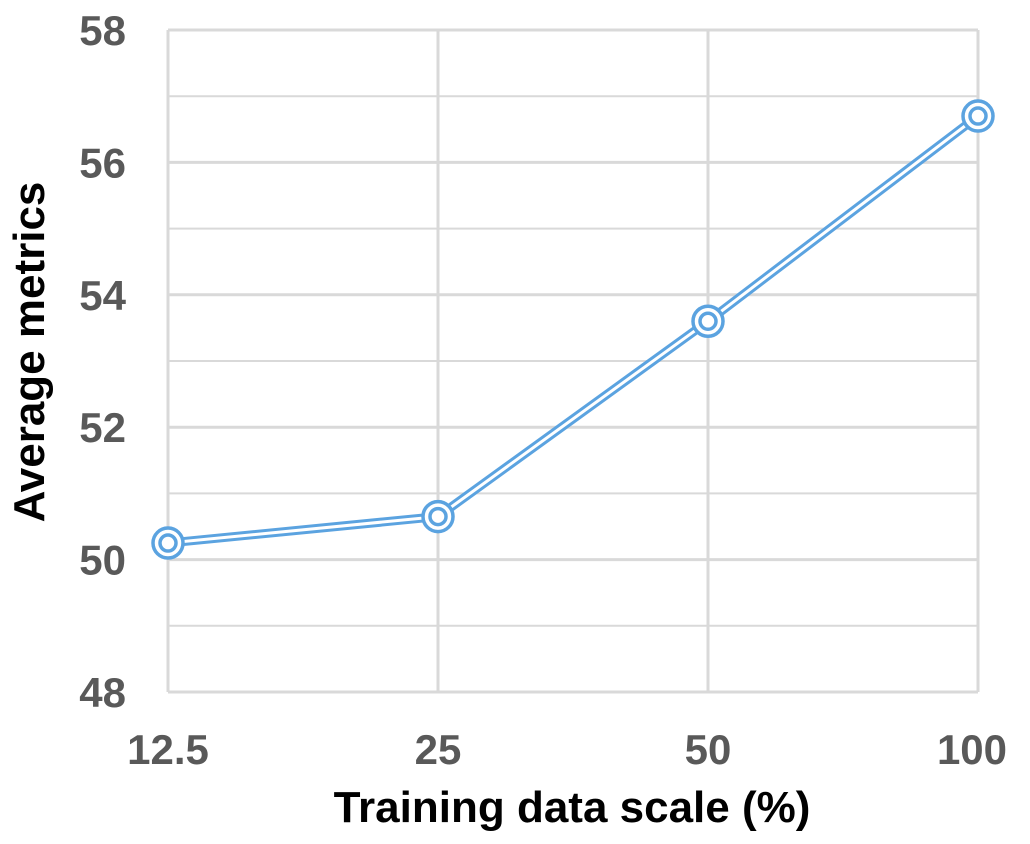  Describe the element at coordinates (102, 361) in the screenshot. I see `y-tick-labels: 48 50 52 54 56 58` at that location.